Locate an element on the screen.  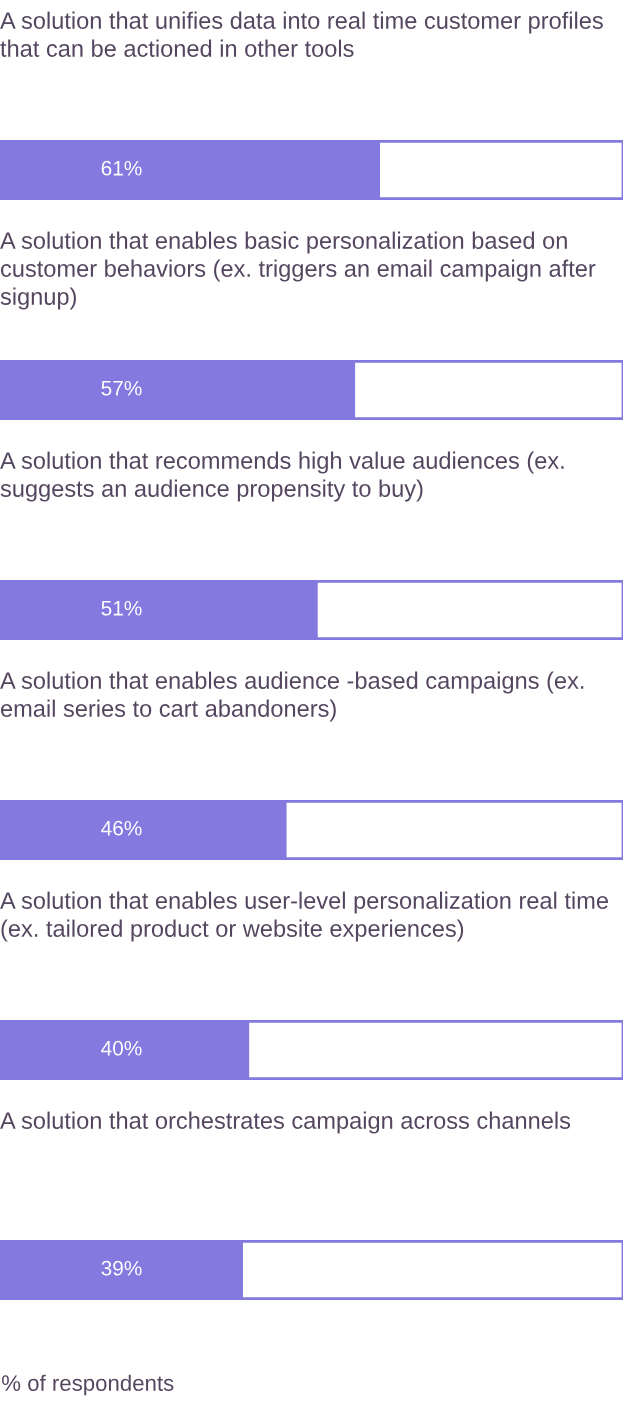
y-tick-label: A solution that enables audience -based campaigns (ex. email series to cart abandoners) is located at coordinates (292, 696).